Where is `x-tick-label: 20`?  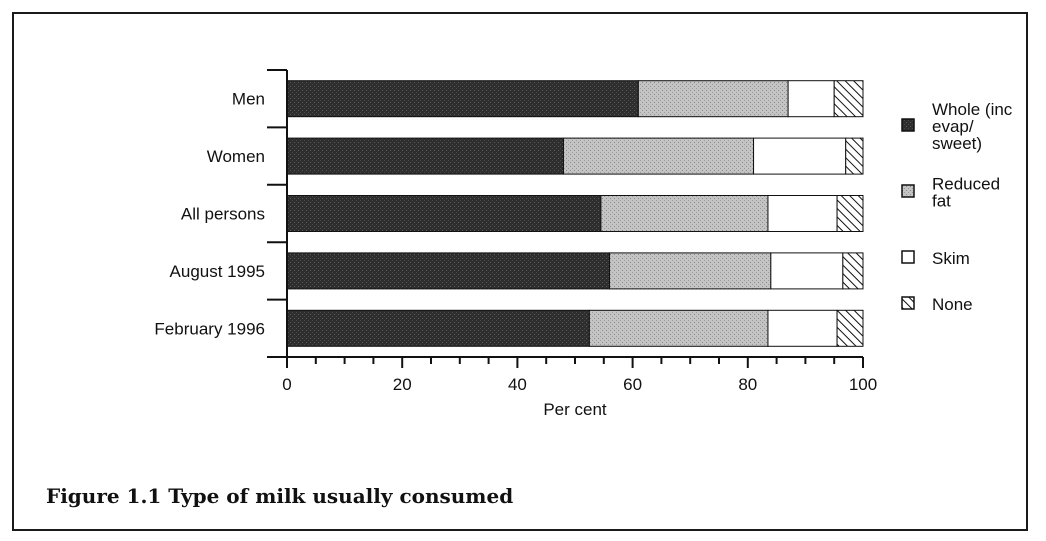 x-tick-label: 20 is located at coordinates (402, 384).